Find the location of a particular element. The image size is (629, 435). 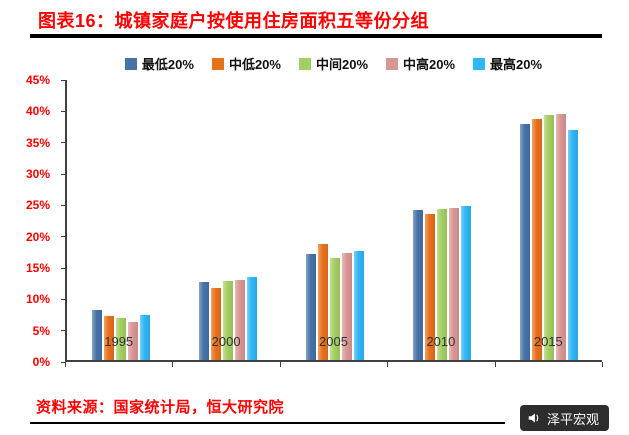

legend-label: 中高20% is located at coordinates (429, 64).